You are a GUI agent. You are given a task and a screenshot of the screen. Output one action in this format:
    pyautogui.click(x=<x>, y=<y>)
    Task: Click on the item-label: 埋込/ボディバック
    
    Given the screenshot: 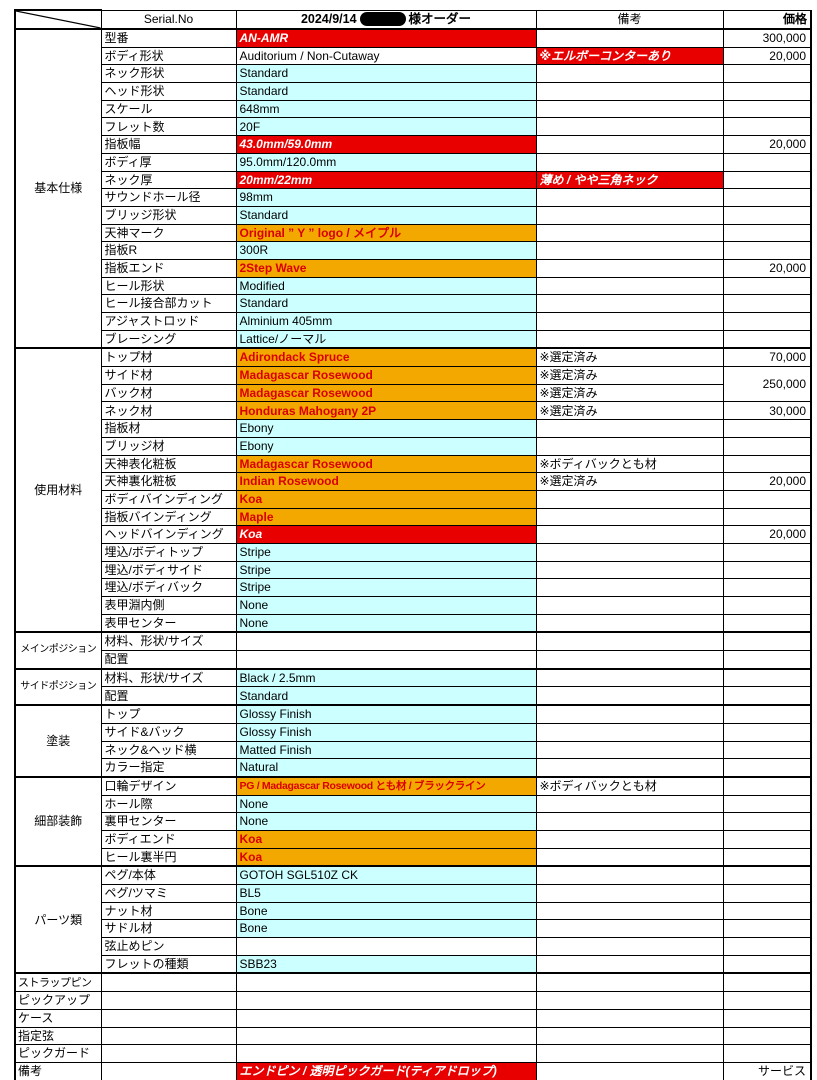 What is the action you would take?
    pyautogui.click(x=168, y=587)
    